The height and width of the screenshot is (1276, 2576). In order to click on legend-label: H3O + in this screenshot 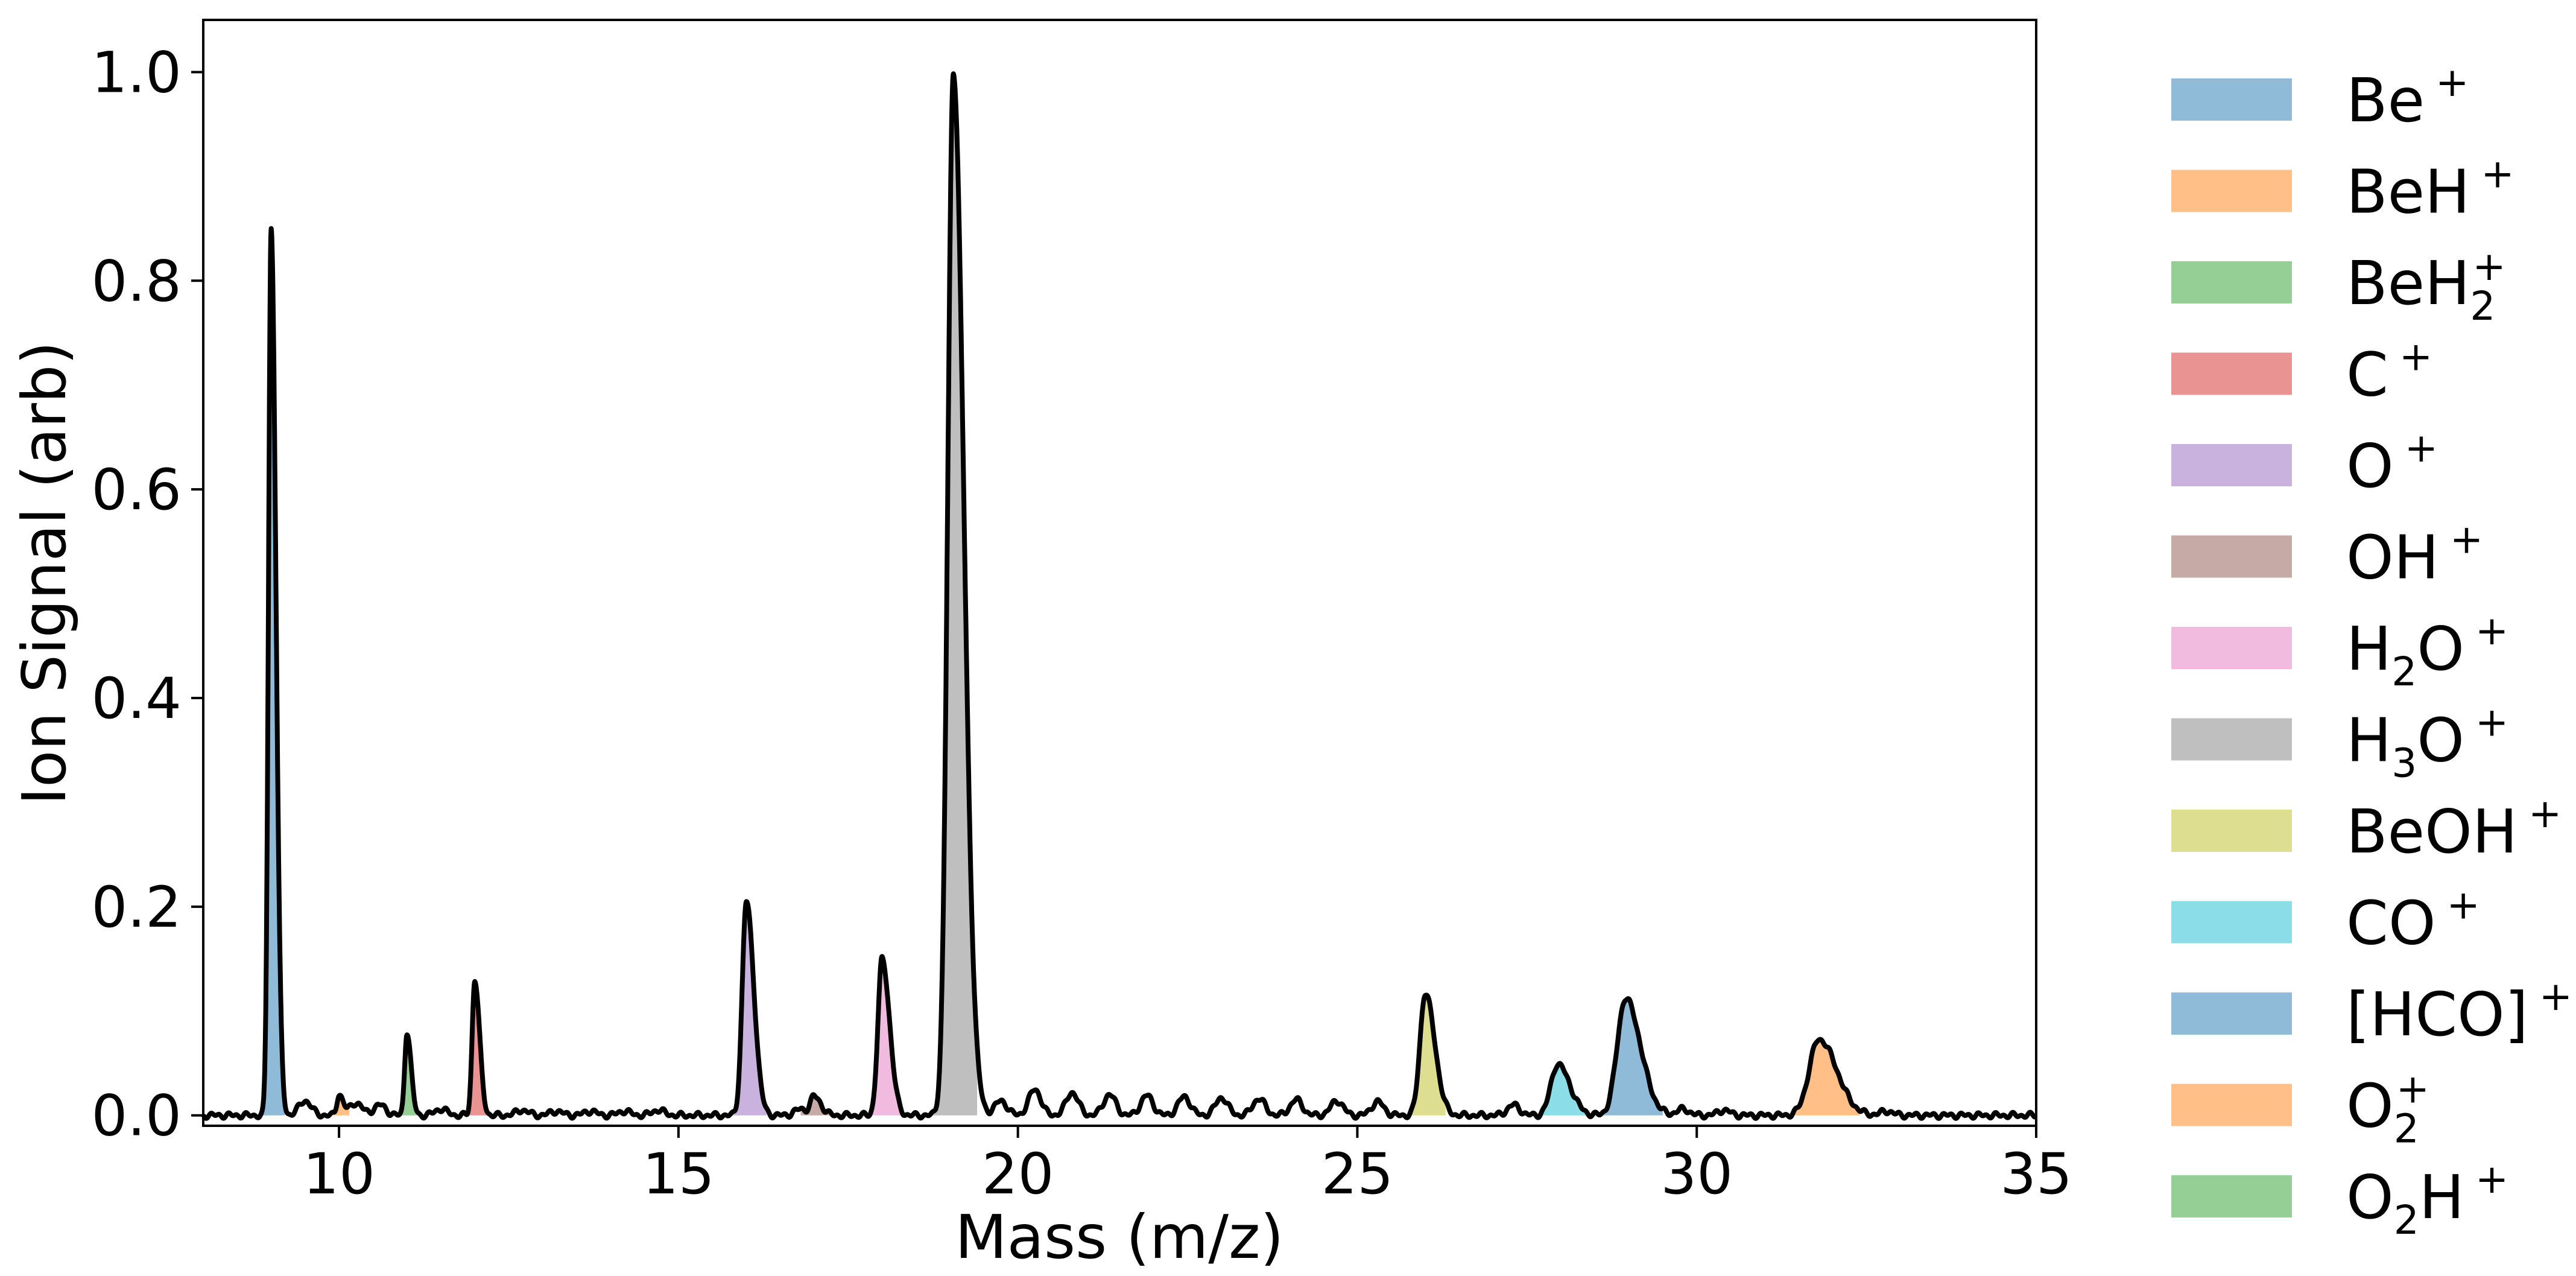, I will do `click(2427, 743)`.